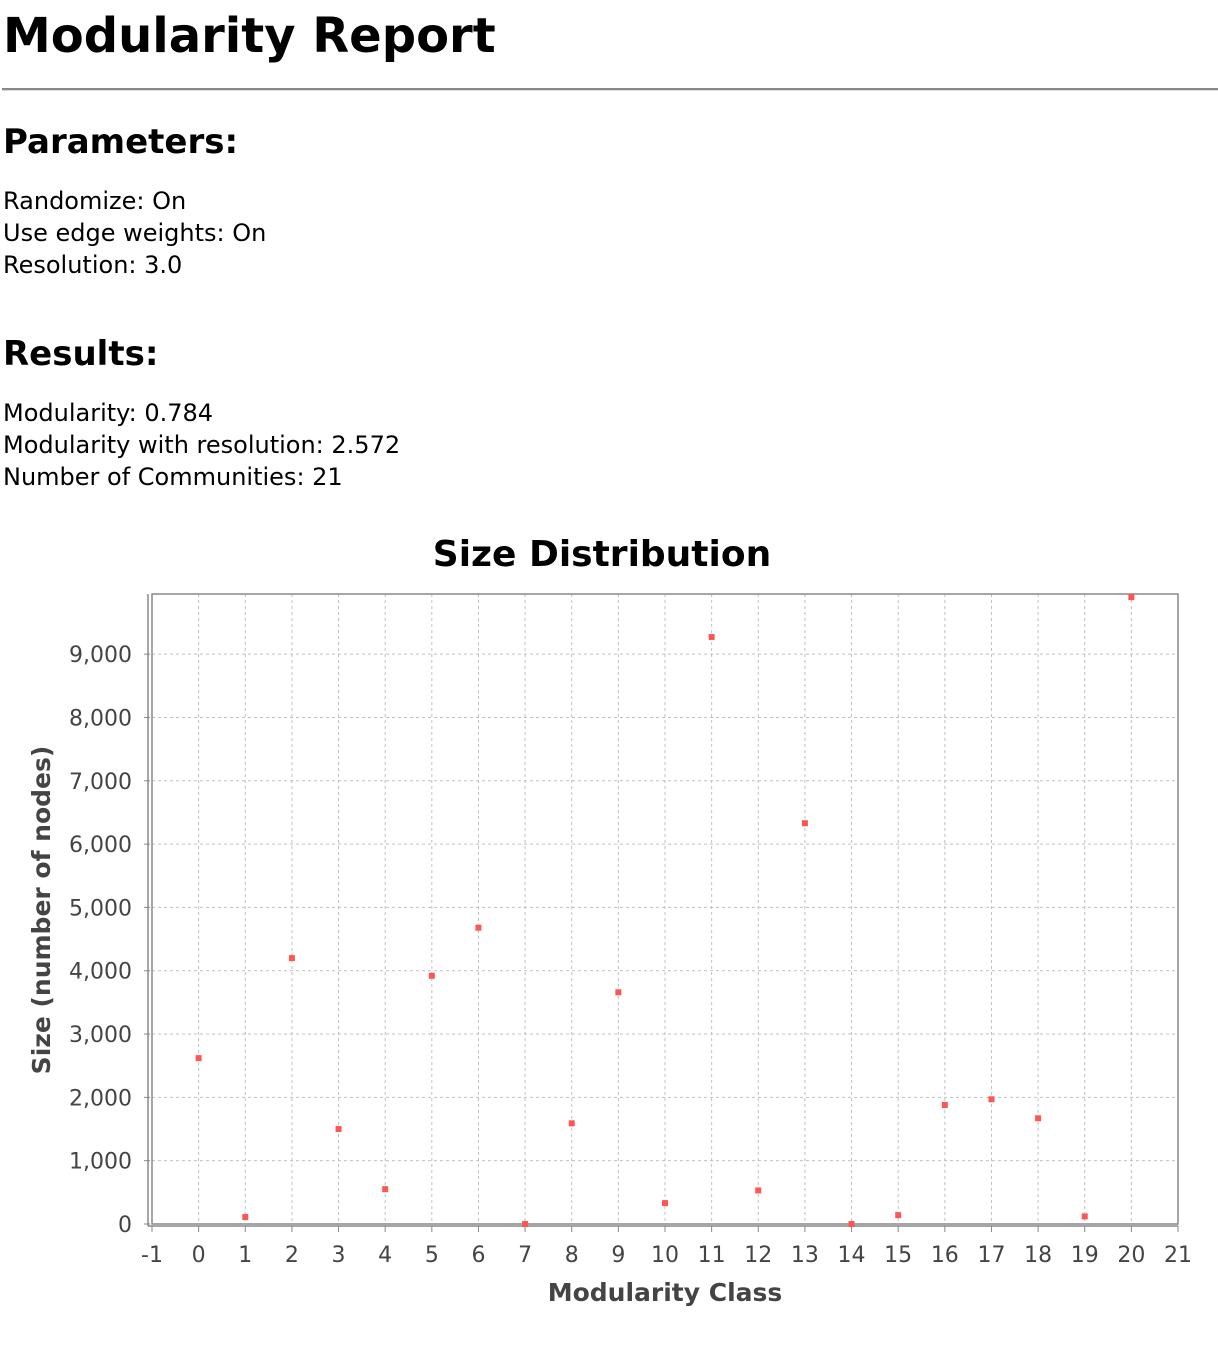 The width and height of the screenshot is (1218, 1350). What do you see at coordinates (81, 354) in the screenshot?
I see `results-heading: Results:` at bounding box center [81, 354].